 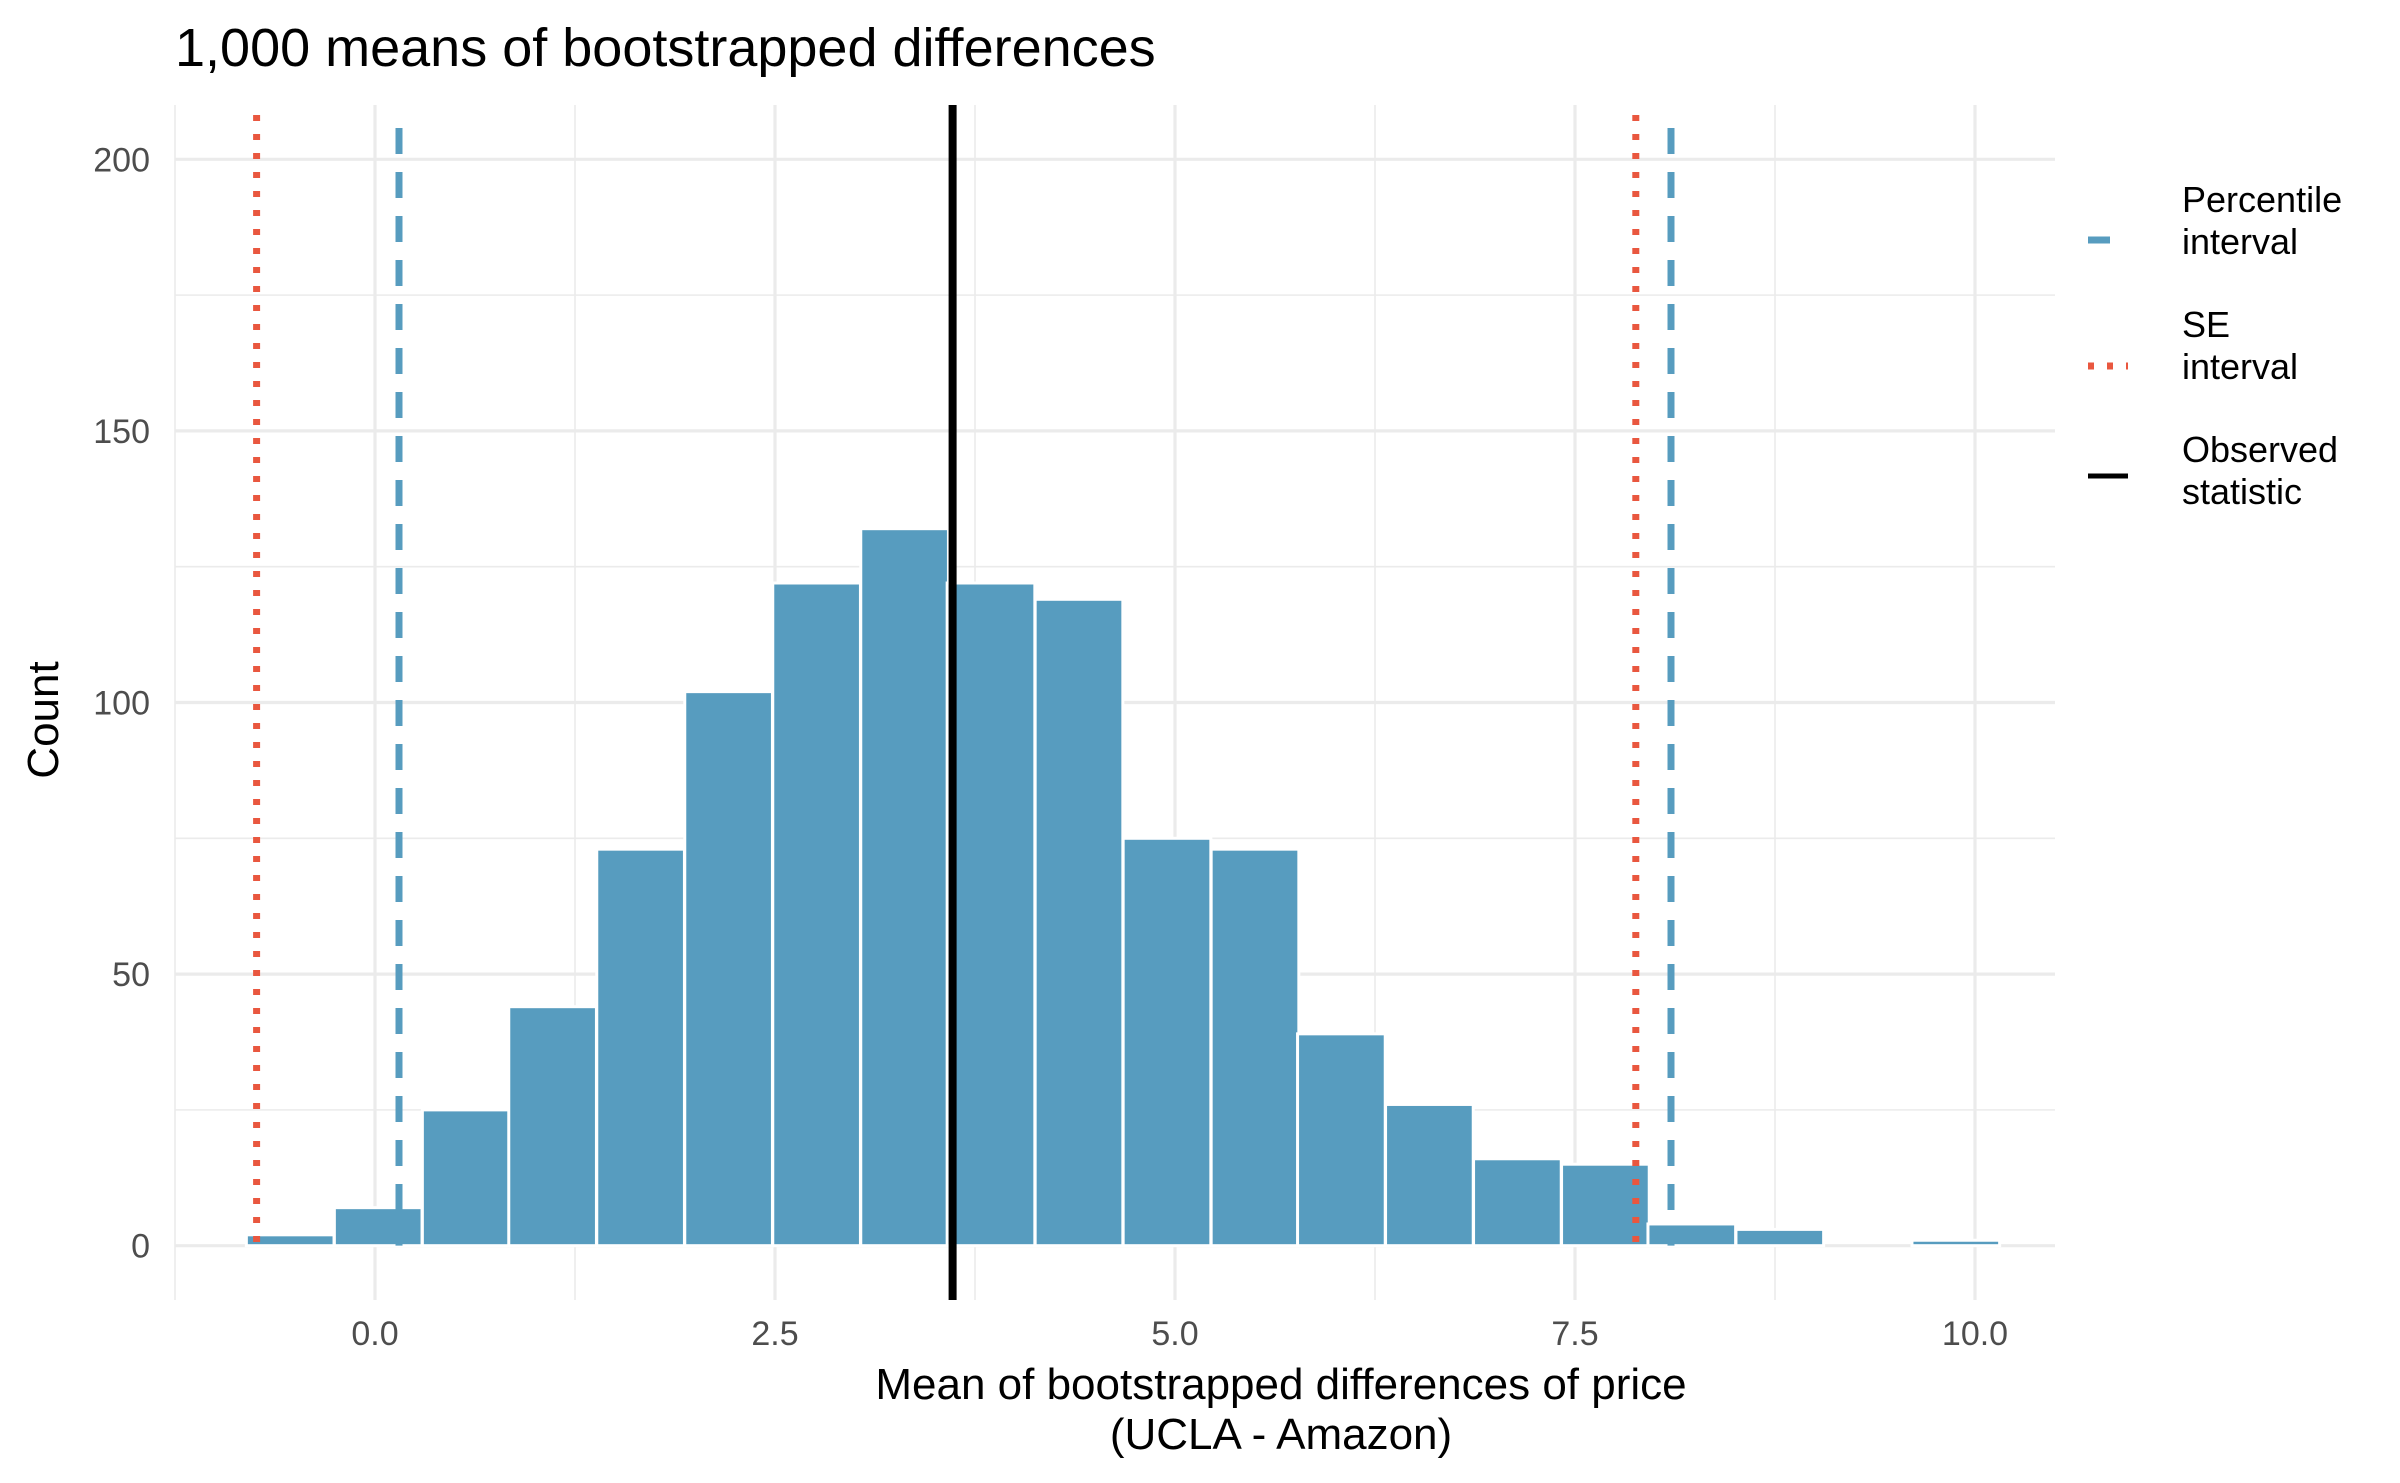 I want to click on y-tick-label: 200, so click(x=121, y=160).